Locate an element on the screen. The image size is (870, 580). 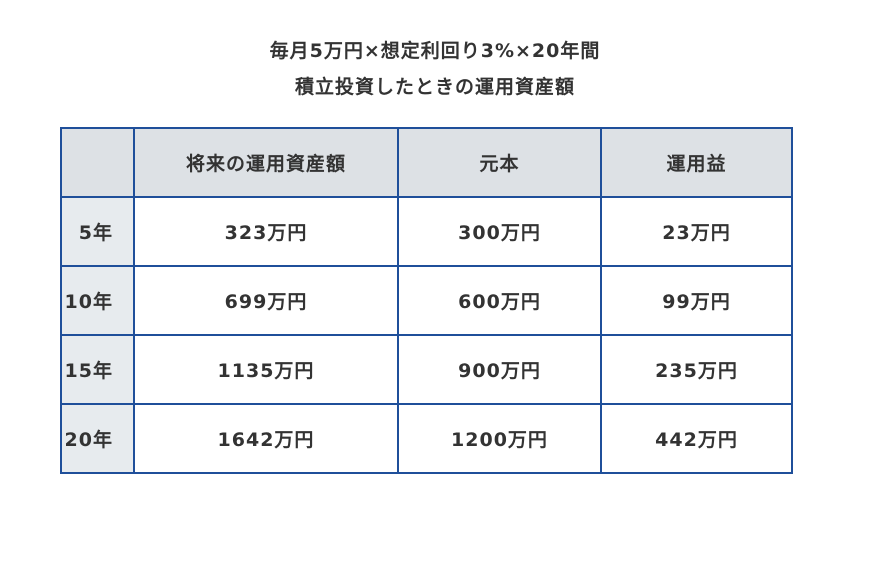
table-row: 5年 323万円 300万円 23万円 is located at coordinates (426, 231).